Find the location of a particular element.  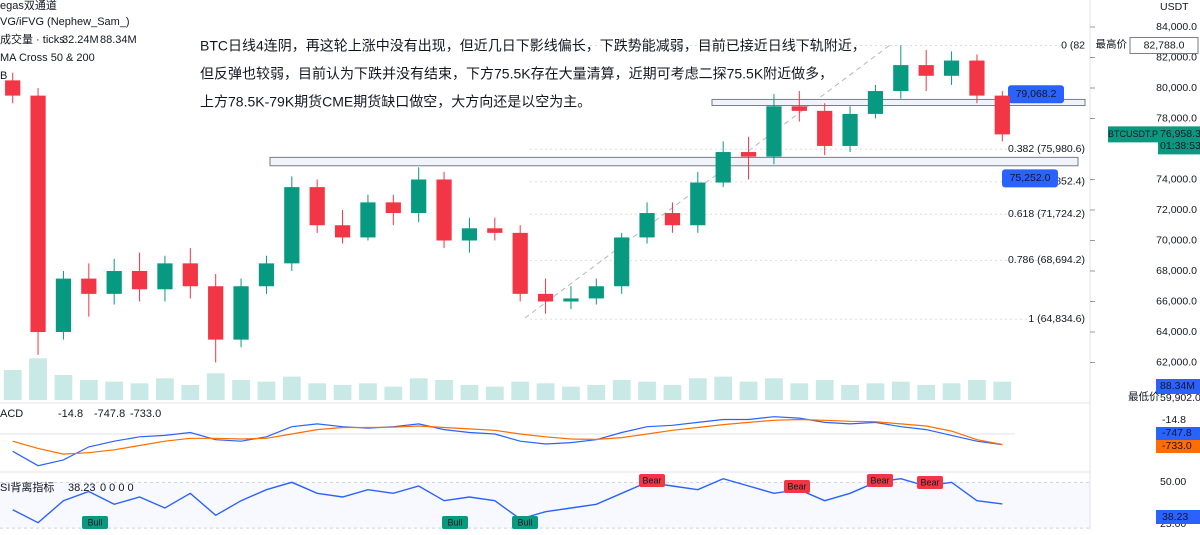

rsi-tick-label: 50.00 is located at coordinates (1173, 482).